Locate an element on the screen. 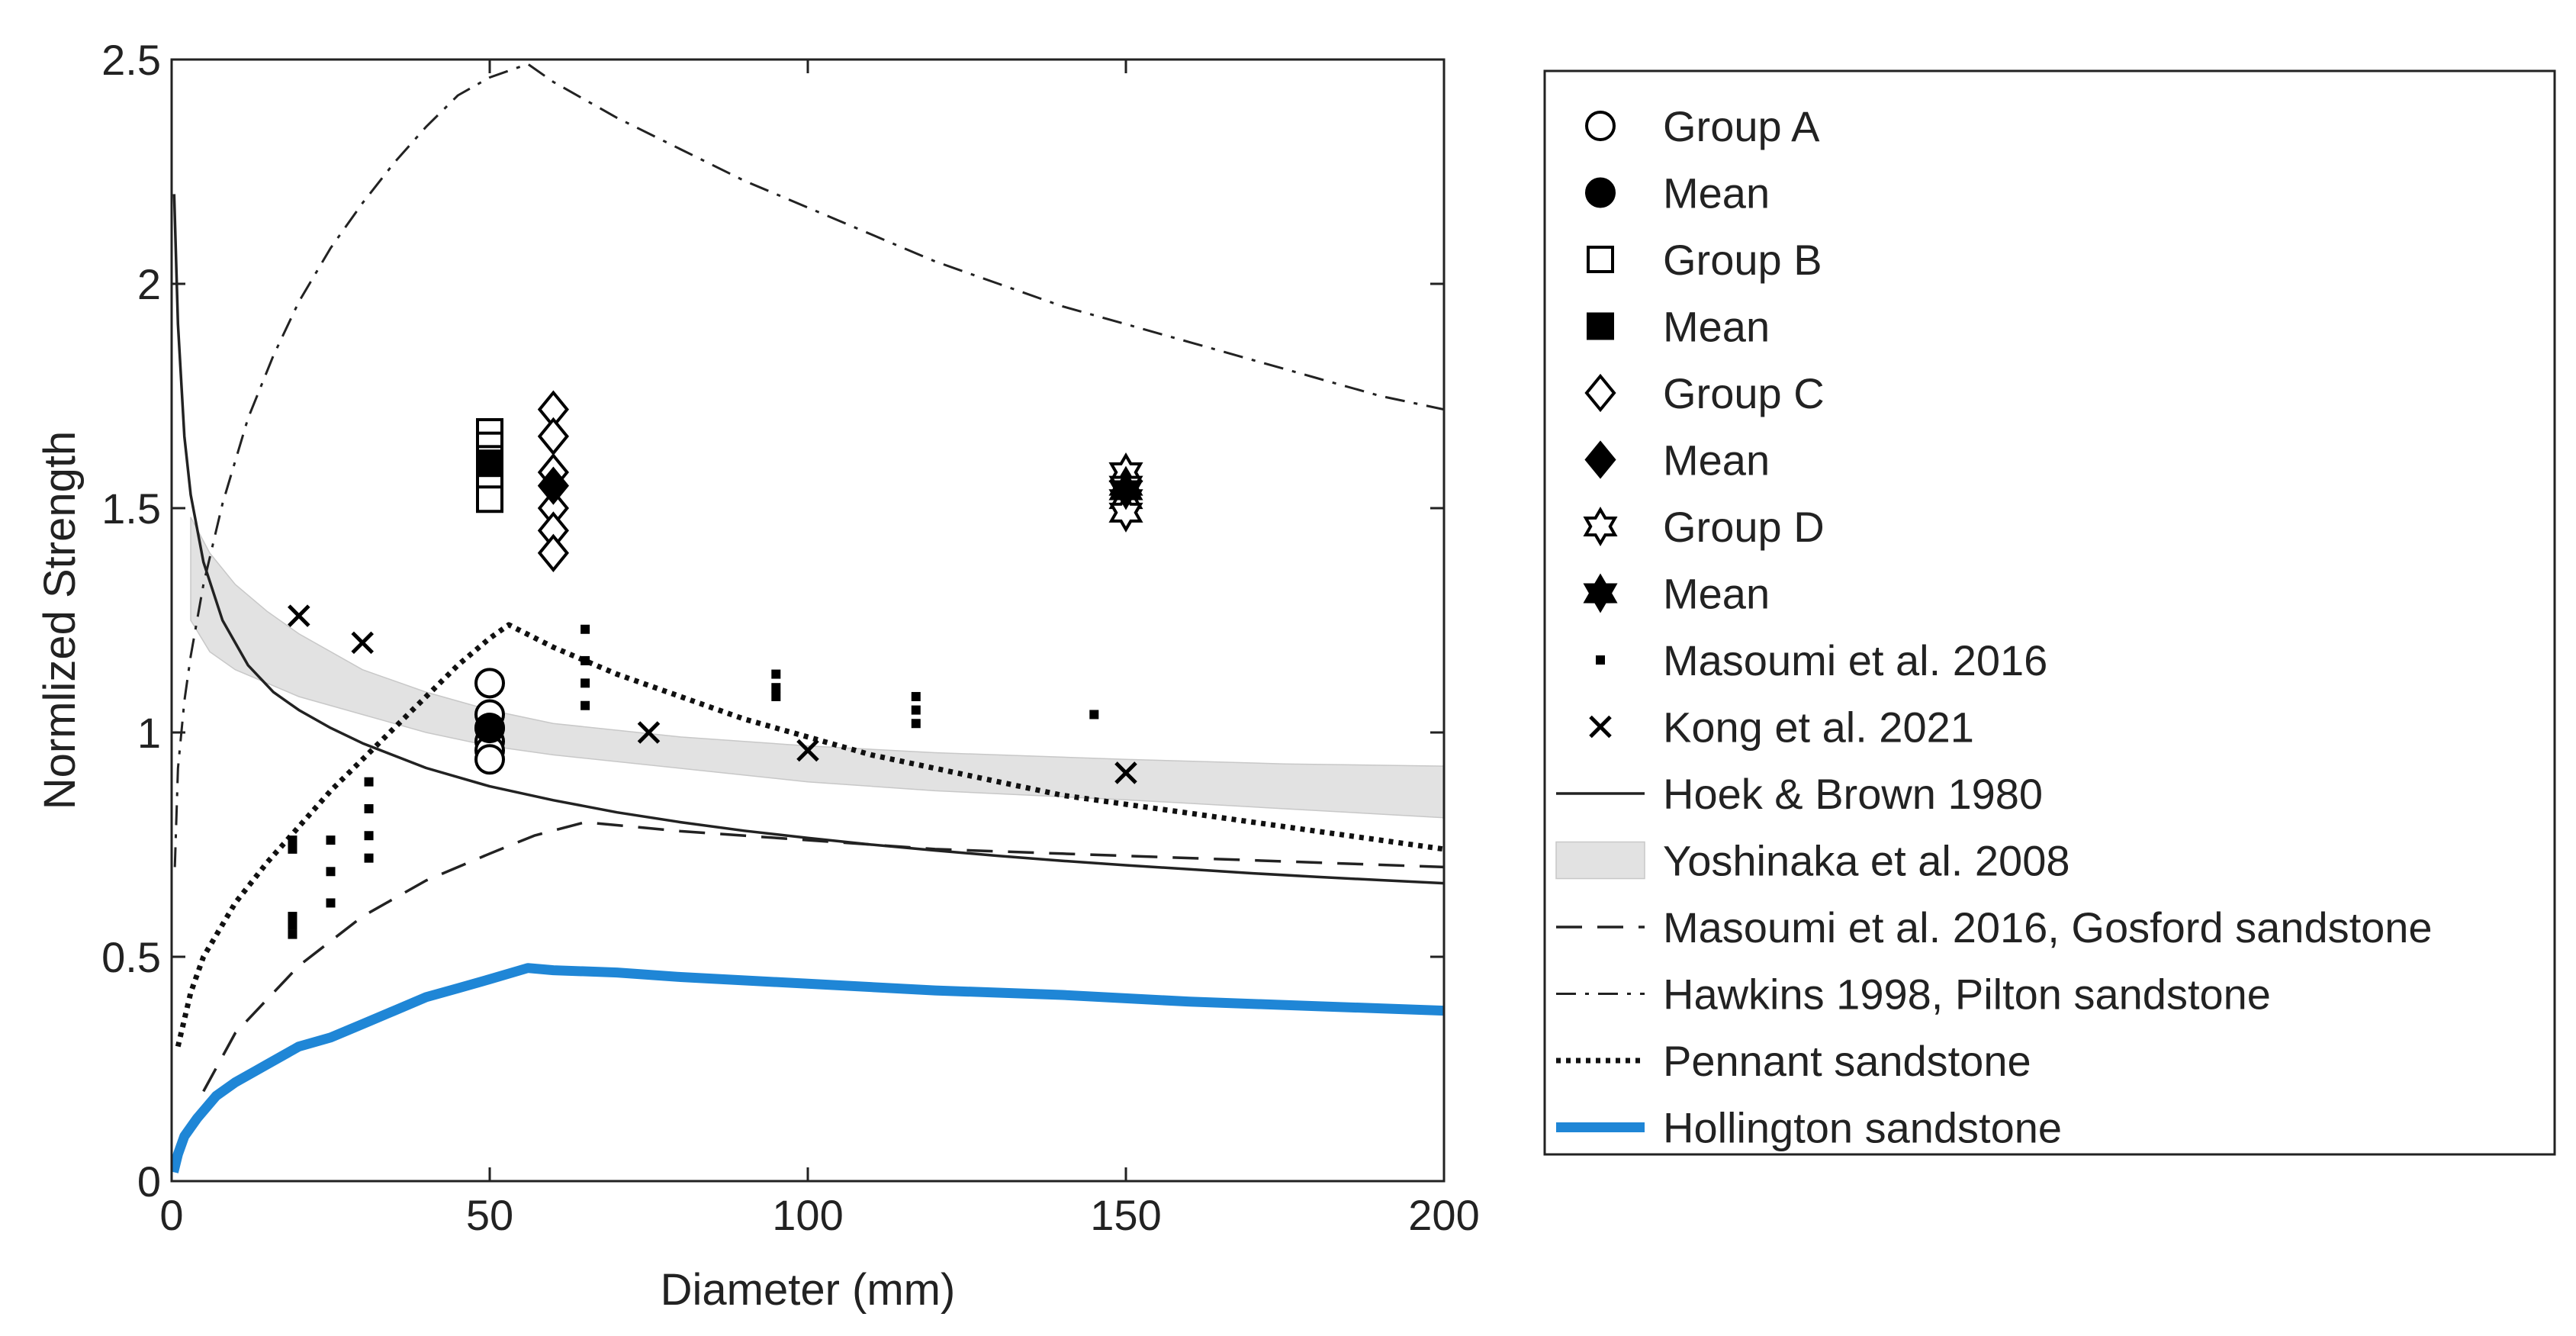  line-masoumi-et-al-2016-gosford-sandstone is located at coordinates (823, 956).